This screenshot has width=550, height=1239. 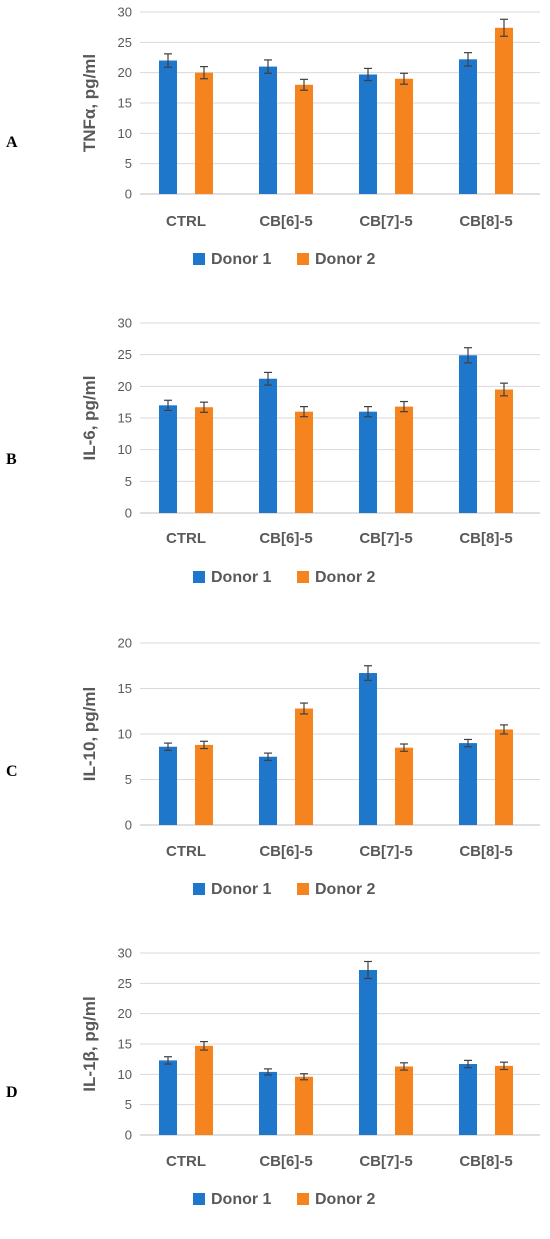 What do you see at coordinates (12, 142) in the screenshot?
I see `panel-letter-a: A` at bounding box center [12, 142].